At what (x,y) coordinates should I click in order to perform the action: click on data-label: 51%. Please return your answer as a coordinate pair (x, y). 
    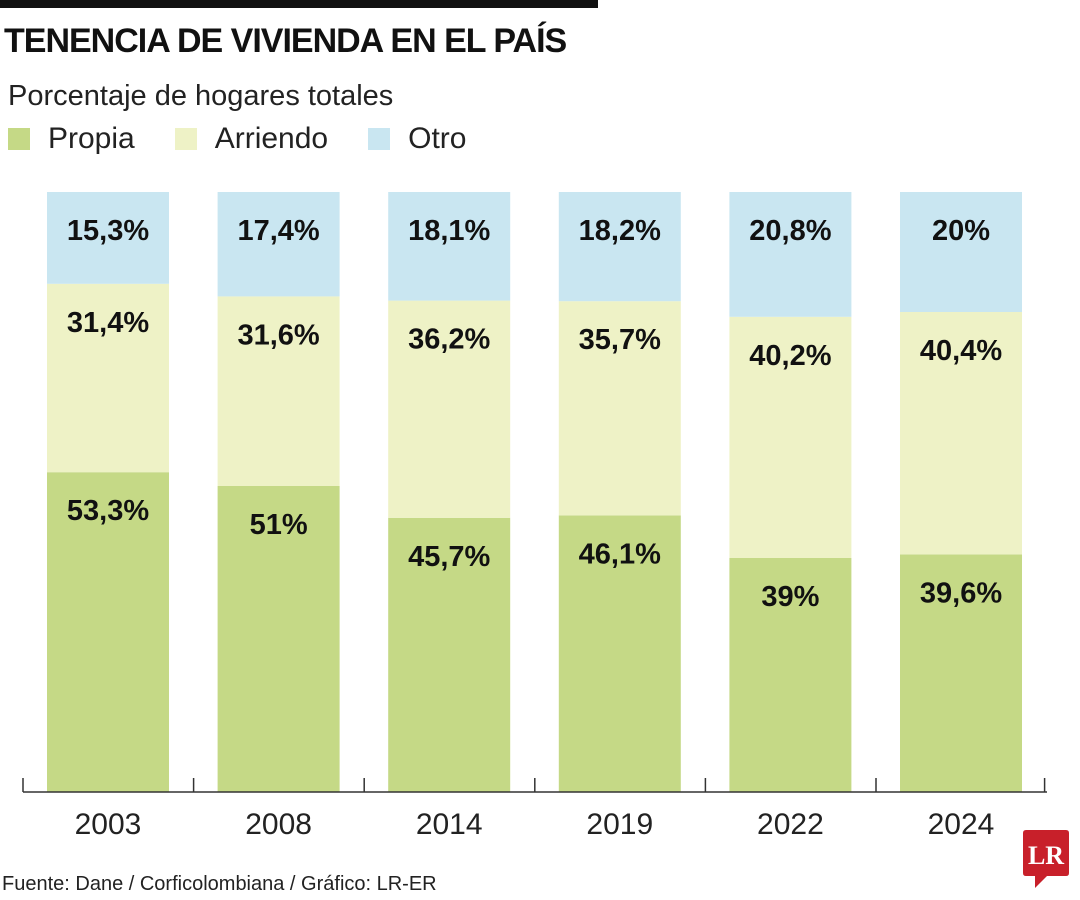
    Looking at the image, I should click on (279, 525).